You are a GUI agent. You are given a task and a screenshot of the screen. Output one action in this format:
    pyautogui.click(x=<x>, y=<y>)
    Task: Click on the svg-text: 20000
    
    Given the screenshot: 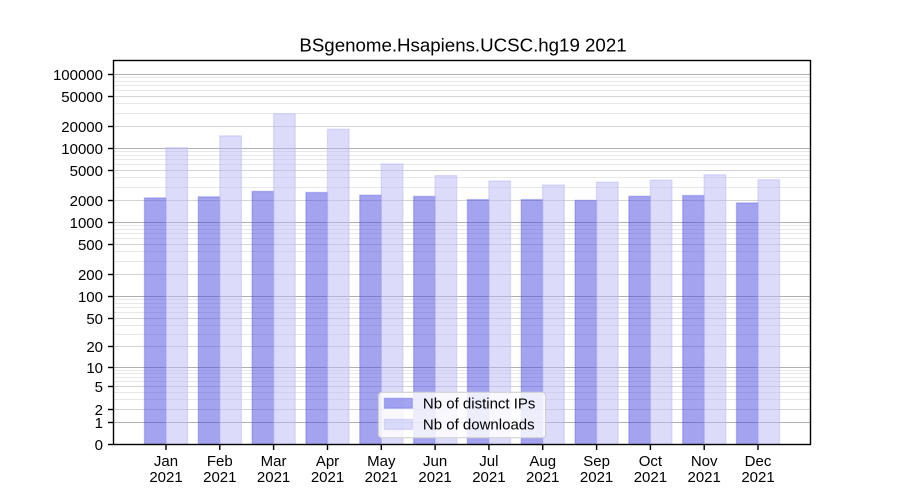 What is the action you would take?
    pyautogui.click(x=82, y=127)
    